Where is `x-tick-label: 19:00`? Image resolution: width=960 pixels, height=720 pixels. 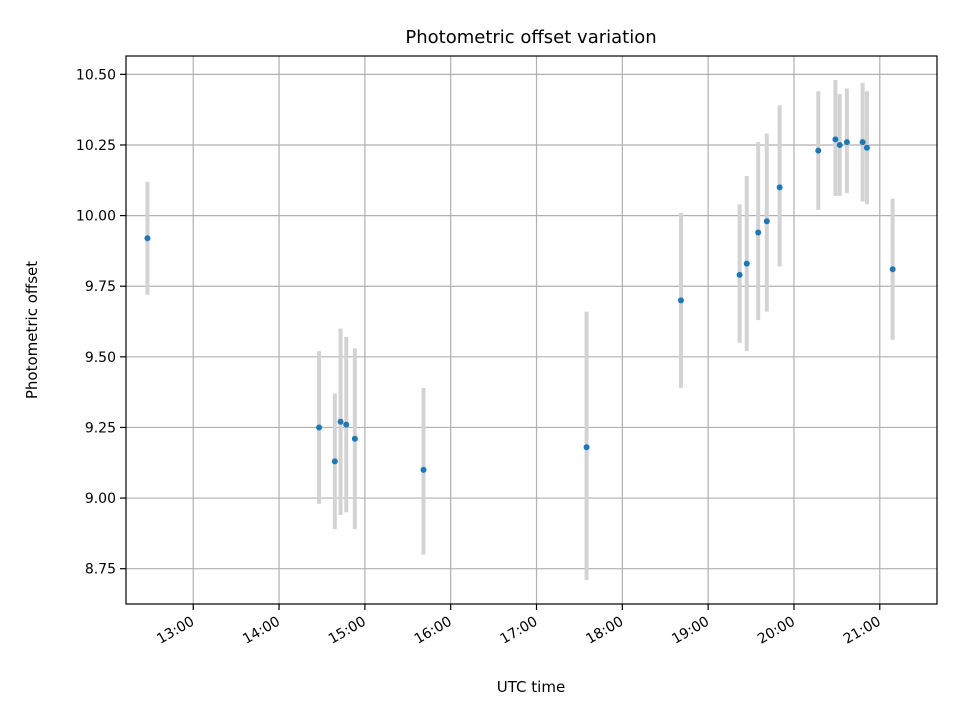 x-tick-label: 19:00 is located at coordinates (690, 631).